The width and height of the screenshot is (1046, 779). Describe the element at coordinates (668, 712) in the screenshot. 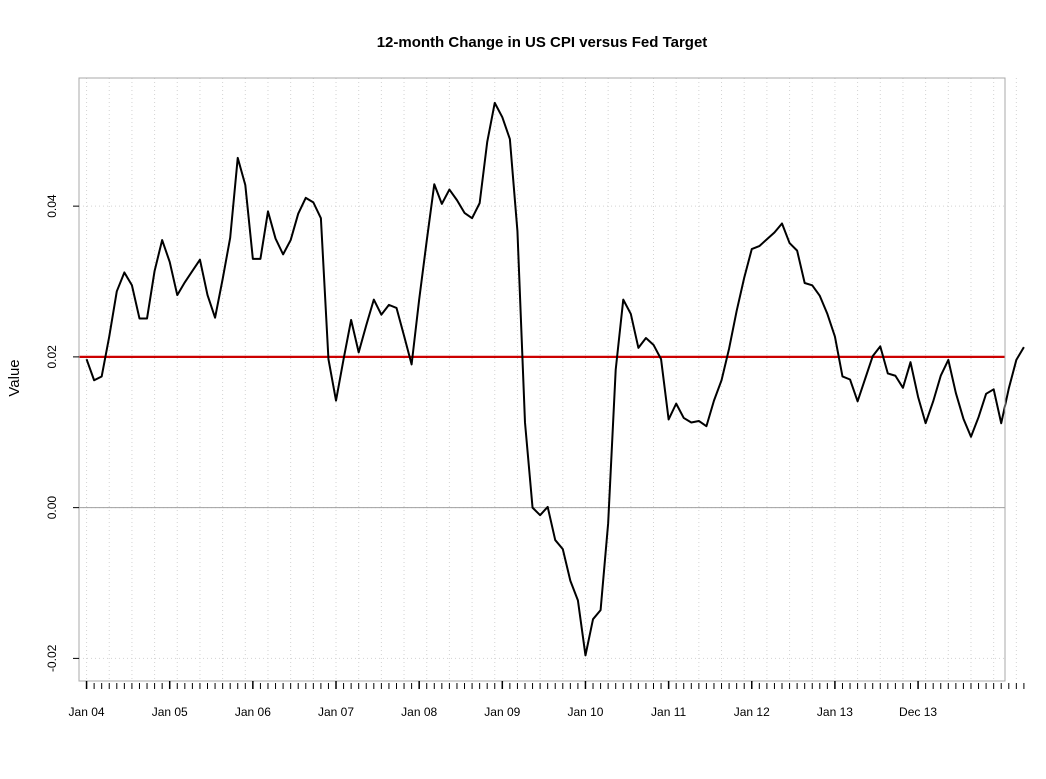

I see `x-tick-label: Jan 11` at that location.